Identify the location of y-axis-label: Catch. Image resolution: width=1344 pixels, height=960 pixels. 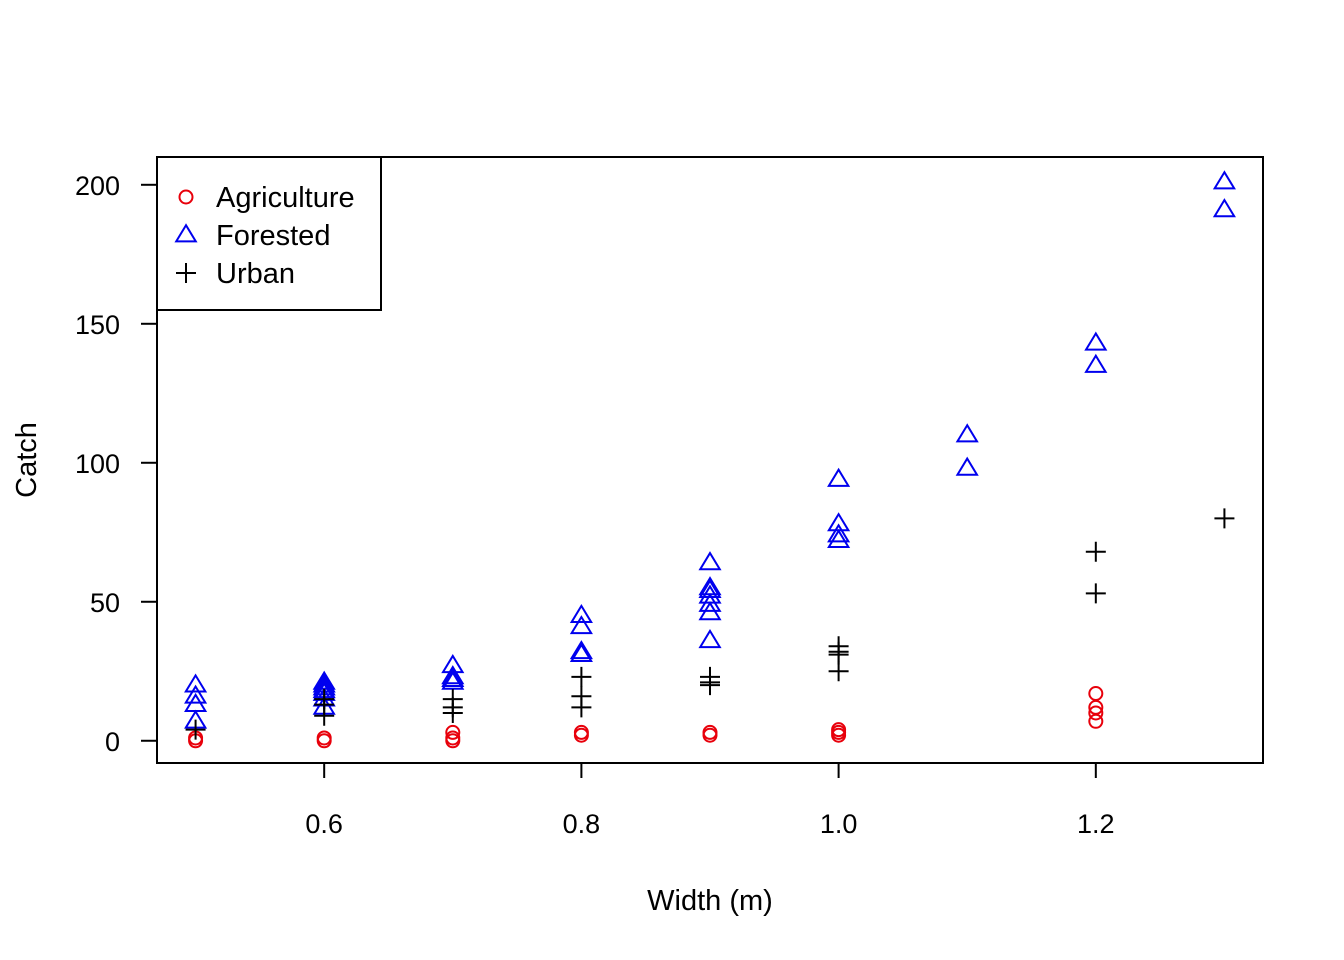
(27, 460).